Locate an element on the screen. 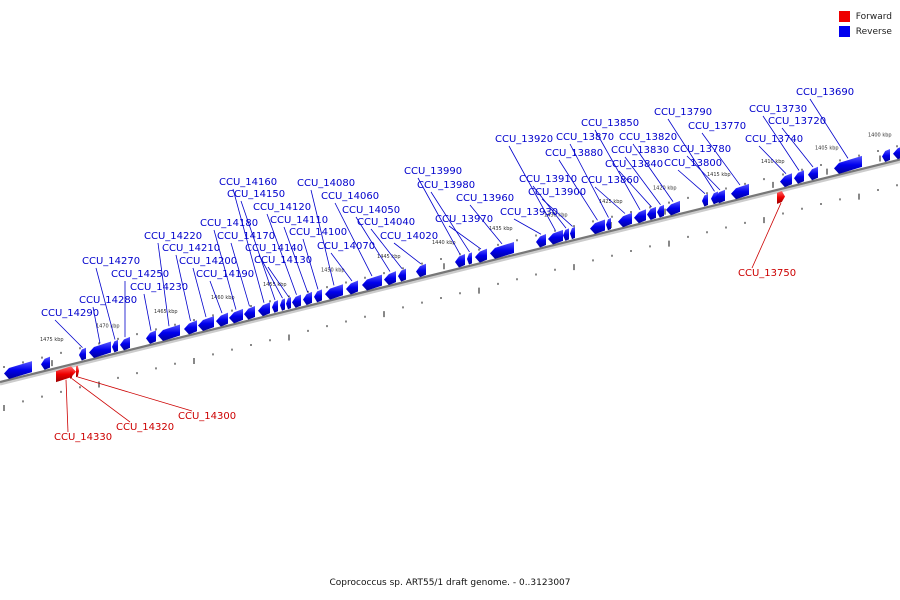  gene-label: CCU_14250 is located at coordinates (140, 274).